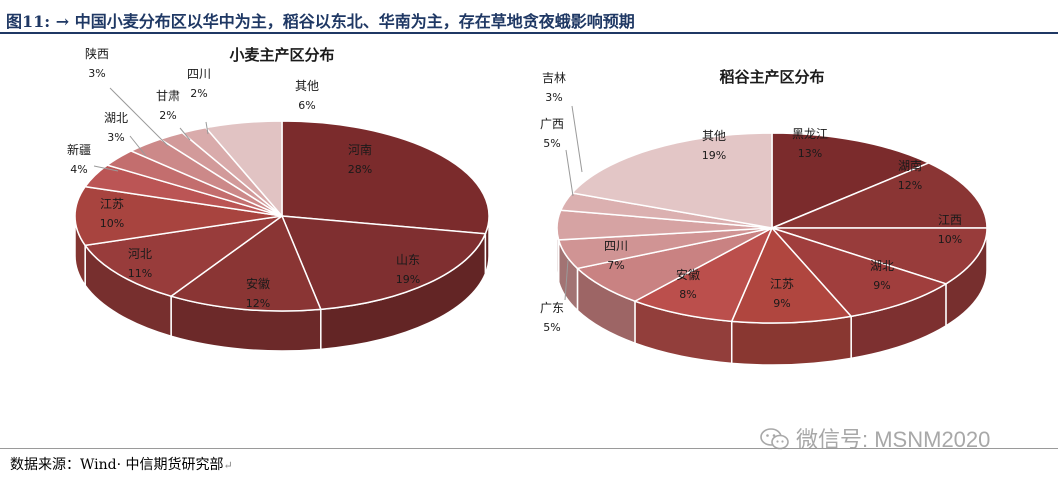 This screenshot has height=482, width=1058. Describe the element at coordinates (552, 124) in the screenshot. I see `slice-label-name: 广西` at that location.